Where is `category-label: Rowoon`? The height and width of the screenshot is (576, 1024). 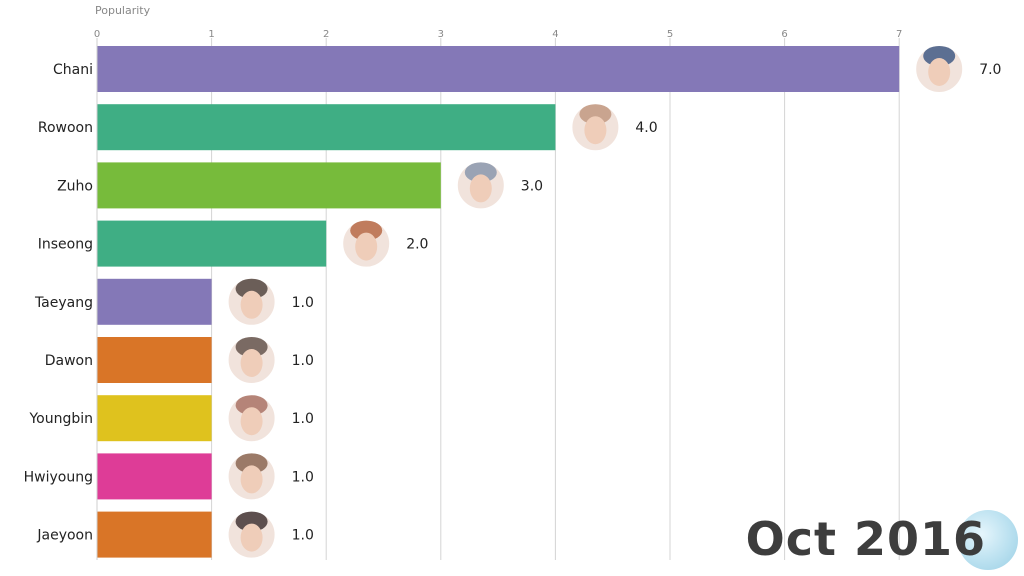
category-label: Rowoon is located at coordinates (65, 128).